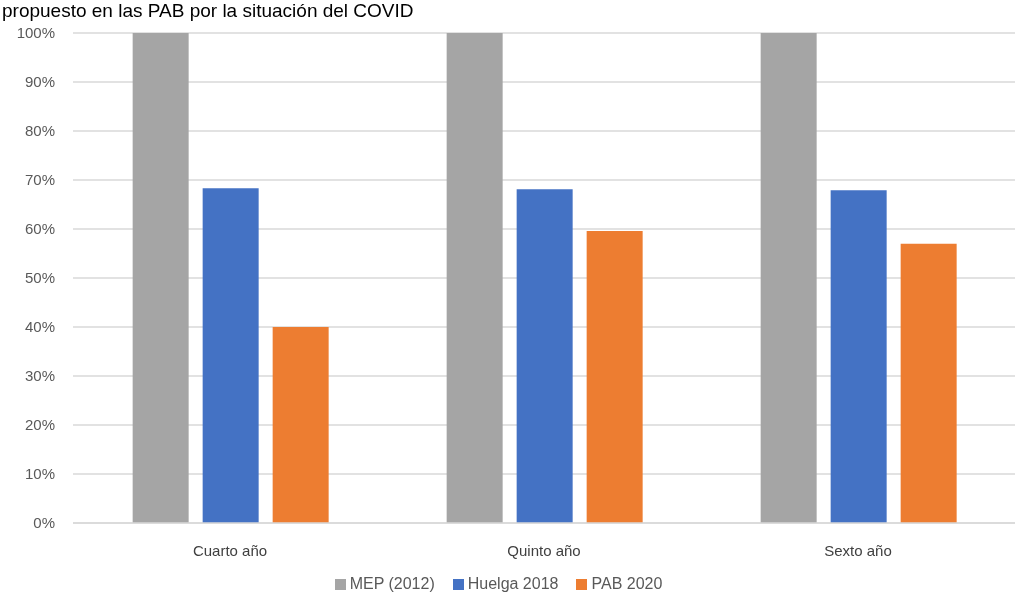  What do you see at coordinates (39, 131) in the screenshot?
I see `y-tick-label: 80%` at bounding box center [39, 131].